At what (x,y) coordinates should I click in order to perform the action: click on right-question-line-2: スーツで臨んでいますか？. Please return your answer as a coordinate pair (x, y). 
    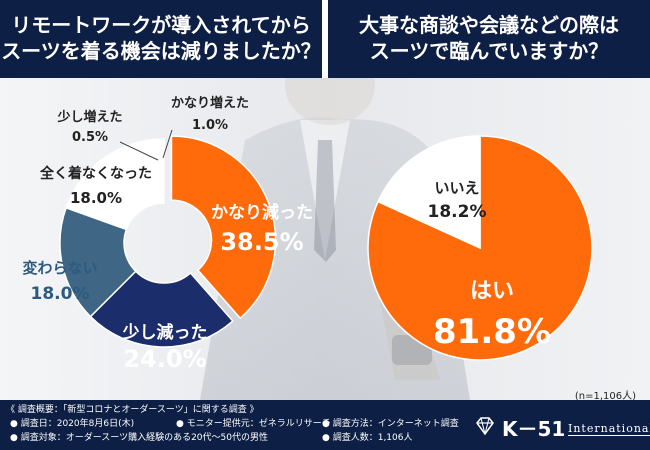
    Looking at the image, I should click on (489, 51).